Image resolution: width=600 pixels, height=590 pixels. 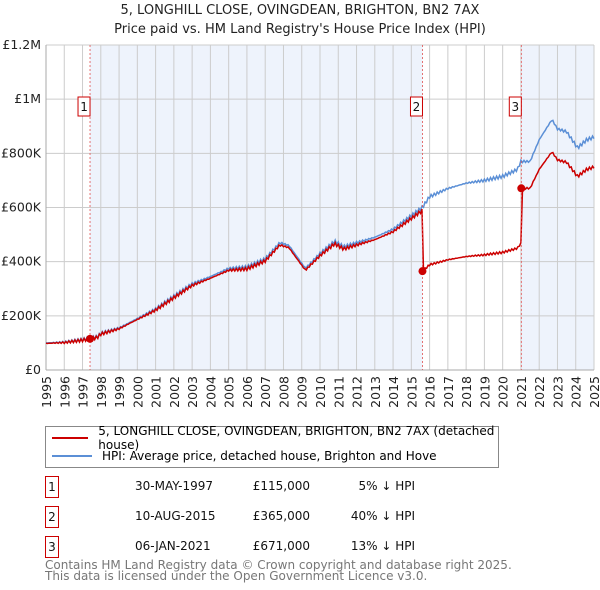 What do you see at coordinates (320, 392) in the screenshot?
I see `x-tick-label: 2010` at bounding box center [320, 392].